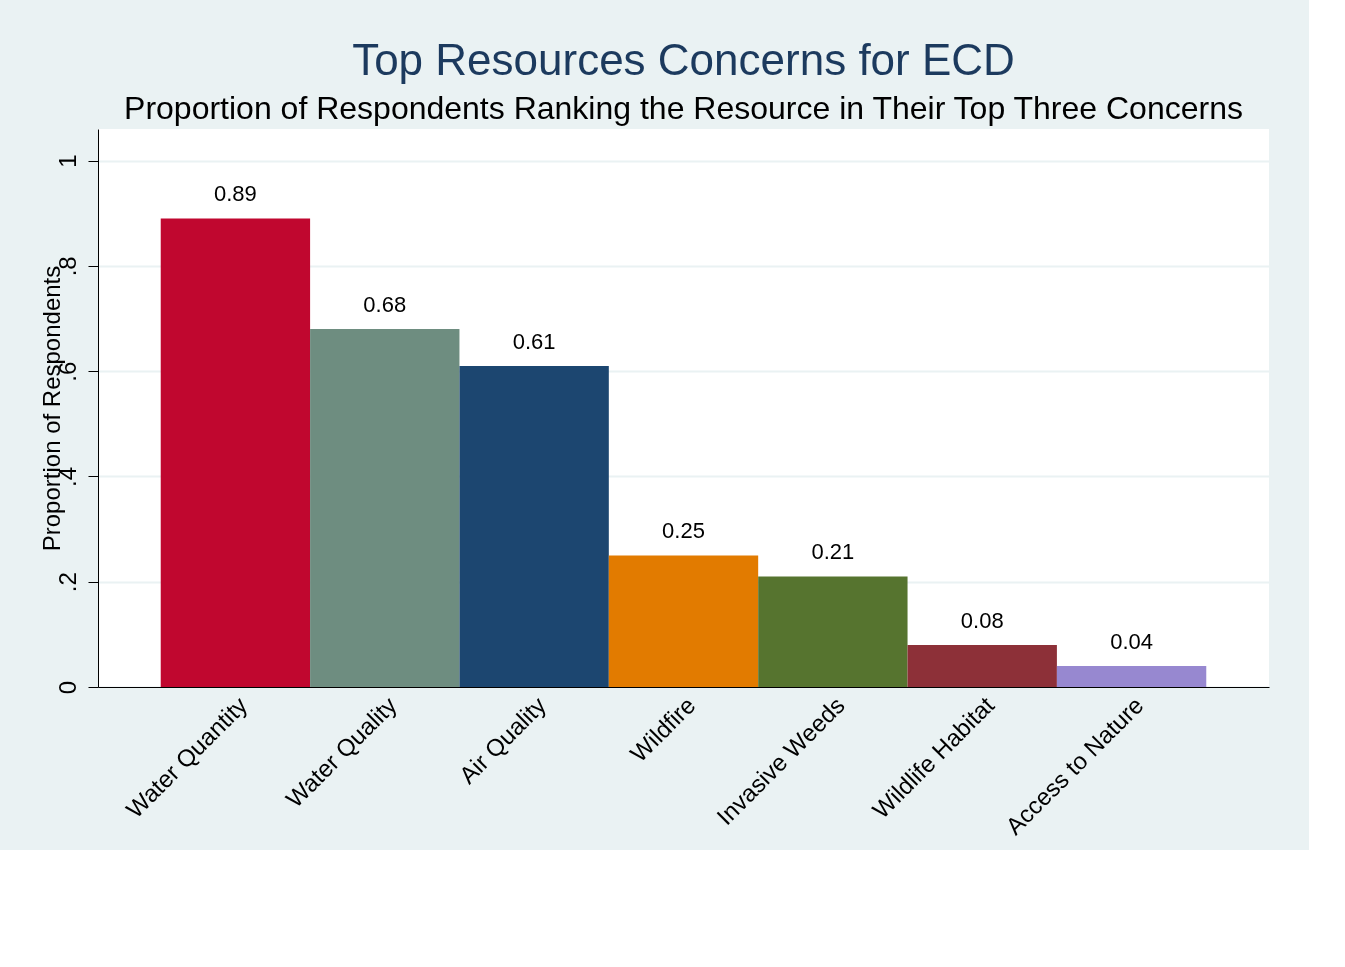 This screenshot has height=967, width=1345. What do you see at coordinates (67, 582) in the screenshot?
I see `y-tick-label: .2` at bounding box center [67, 582].